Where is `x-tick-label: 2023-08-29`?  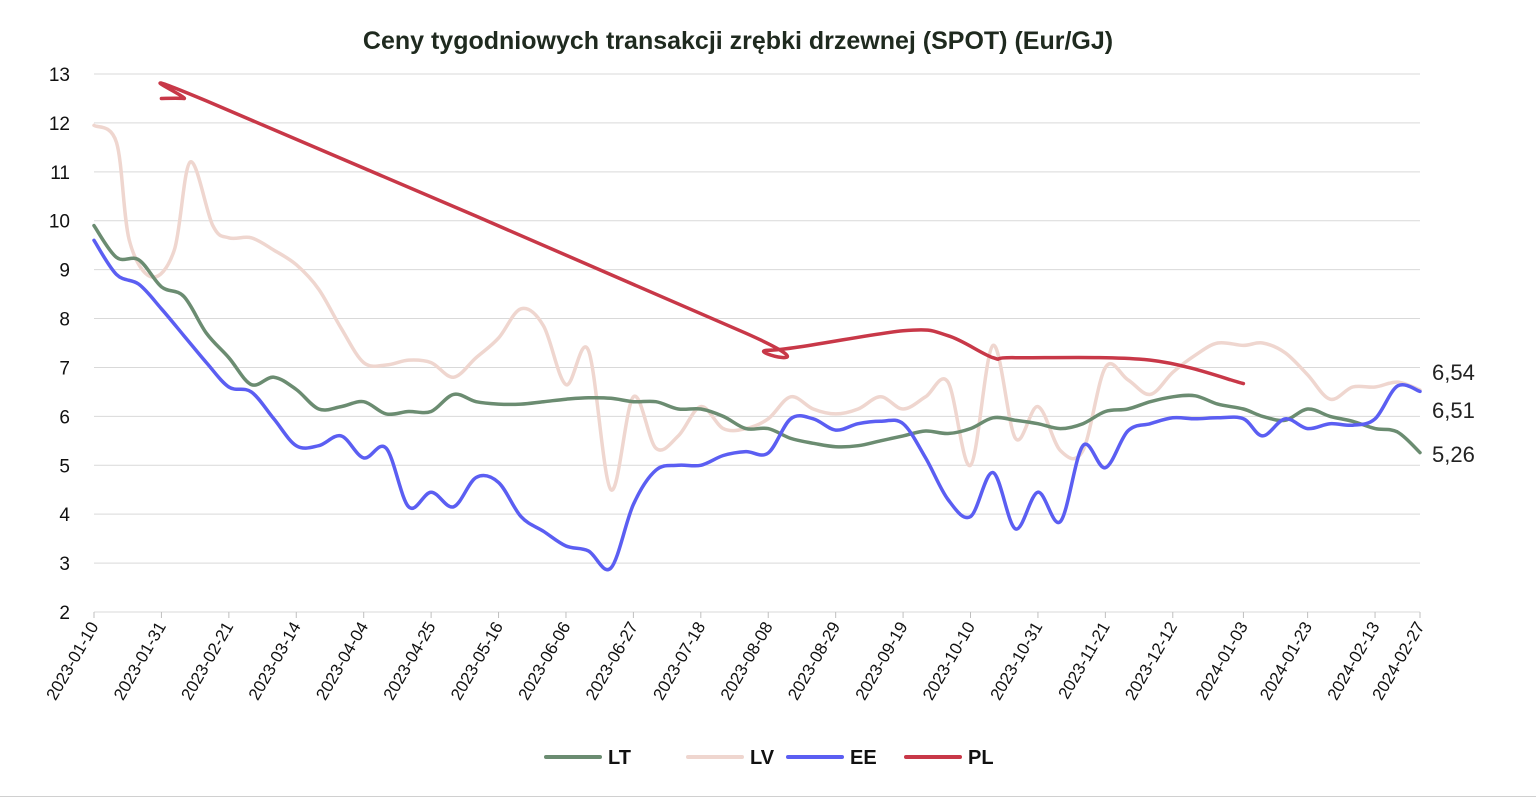 x-tick-label: 2023-08-29 is located at coordinates (814, 661).